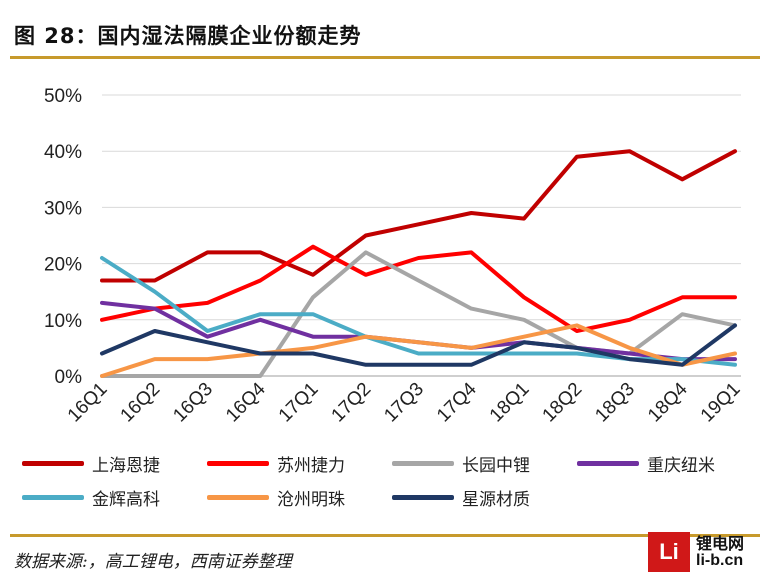 The image size is (770, 576). Describe the element at coordinates (352, 403) in the screenshot. I see `x-tick-label: 17Q2` at that location.